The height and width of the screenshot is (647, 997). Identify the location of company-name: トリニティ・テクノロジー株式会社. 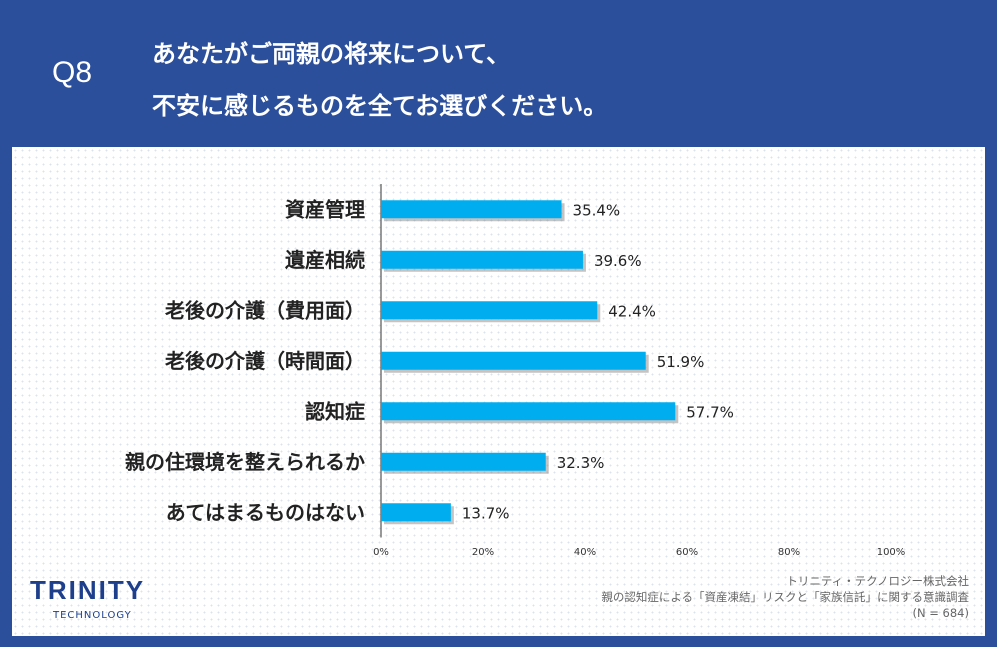
(877, 581).